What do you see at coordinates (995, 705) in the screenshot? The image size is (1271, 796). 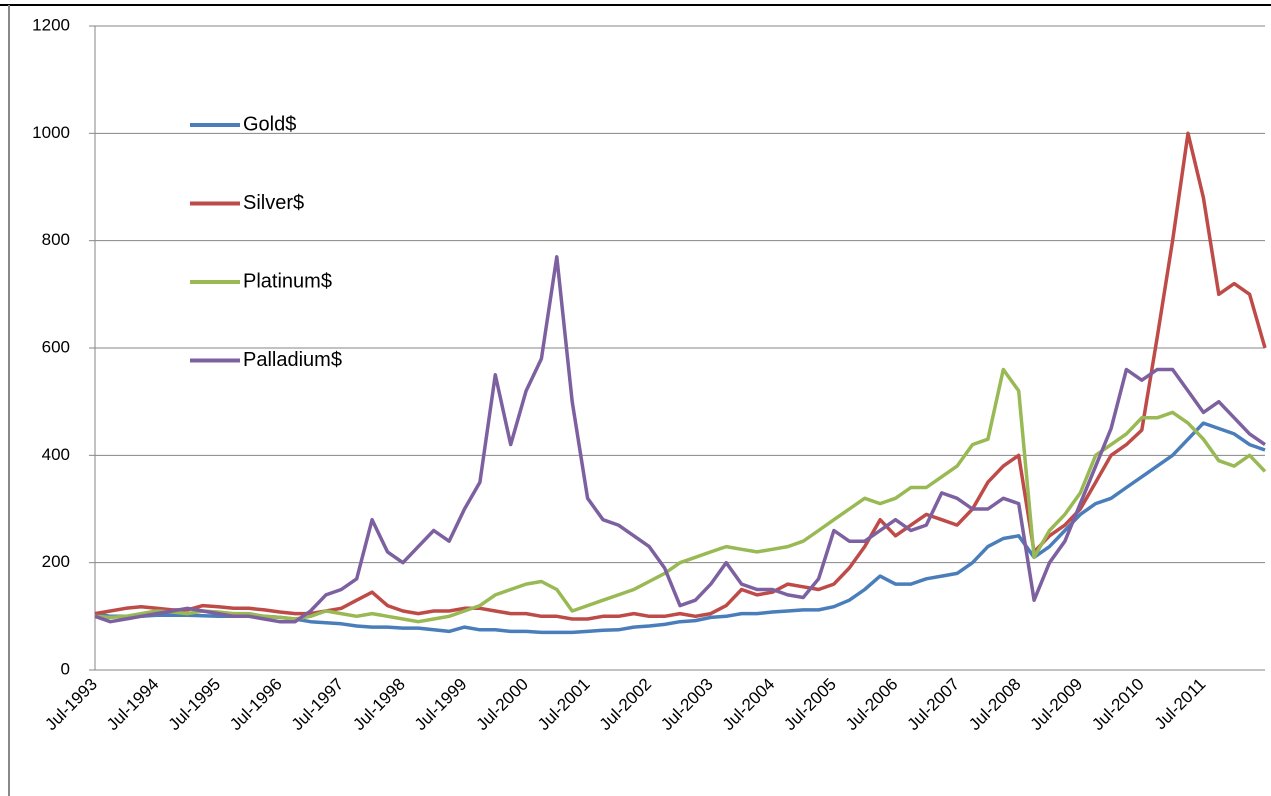 I see `x-tick-label: Jul-2008` at bounding box center [995, 705].